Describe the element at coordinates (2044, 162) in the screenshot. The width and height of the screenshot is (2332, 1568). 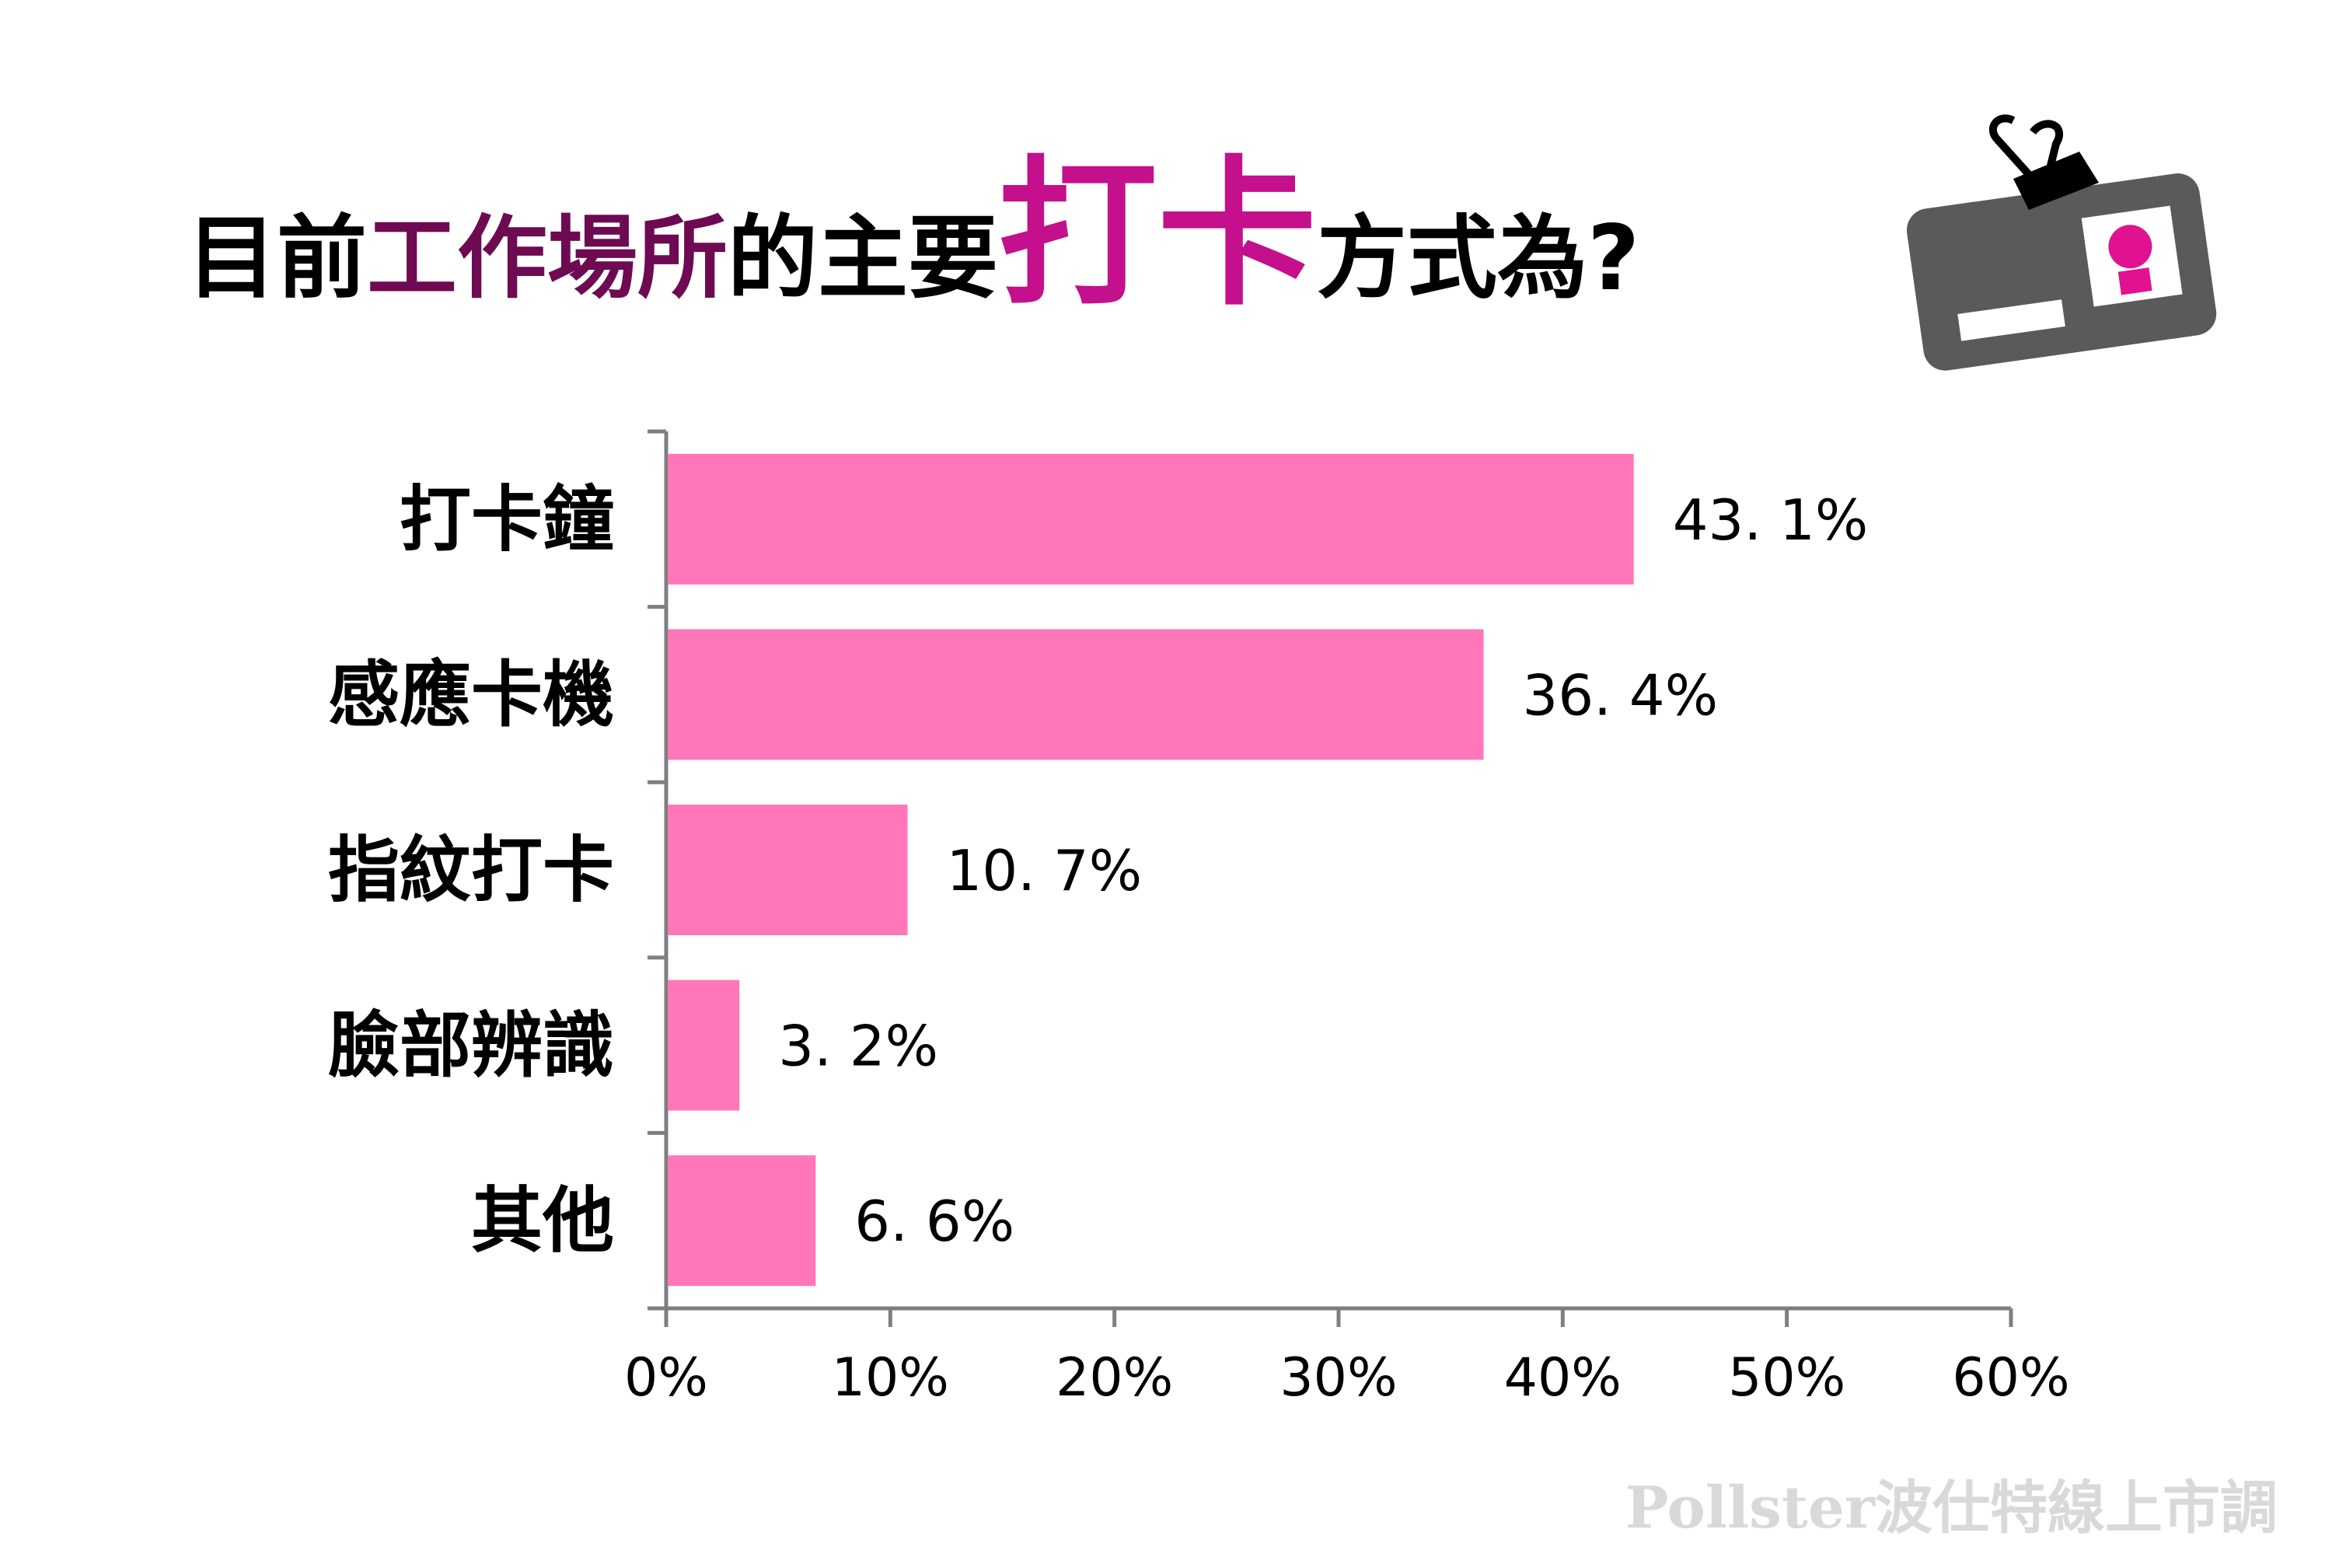
I see `binder-clip-icon` at that location.